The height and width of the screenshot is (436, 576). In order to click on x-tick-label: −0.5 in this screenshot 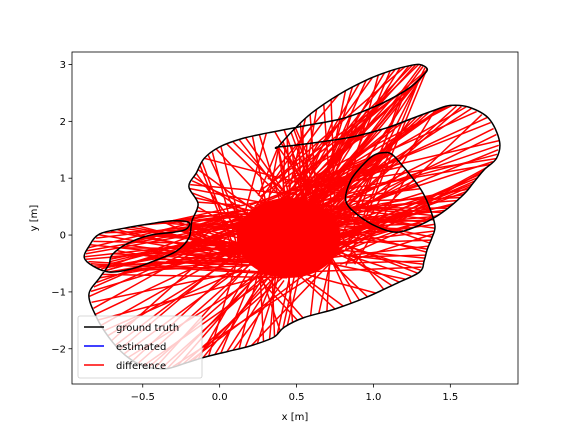, I will do `click(143, 397)`.